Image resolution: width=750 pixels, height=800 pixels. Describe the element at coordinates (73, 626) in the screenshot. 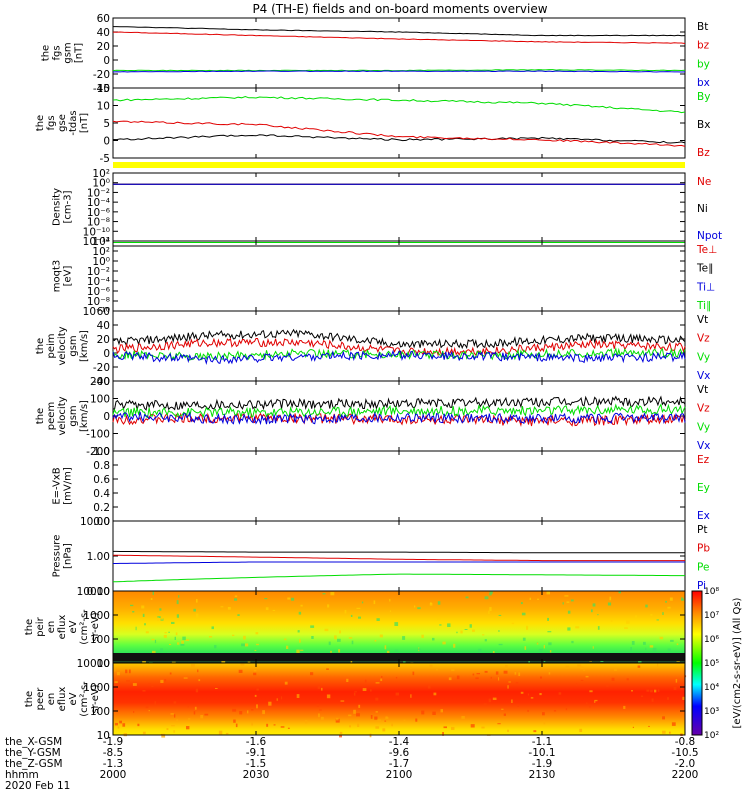

I see `y-axis-label: eV` at that location.